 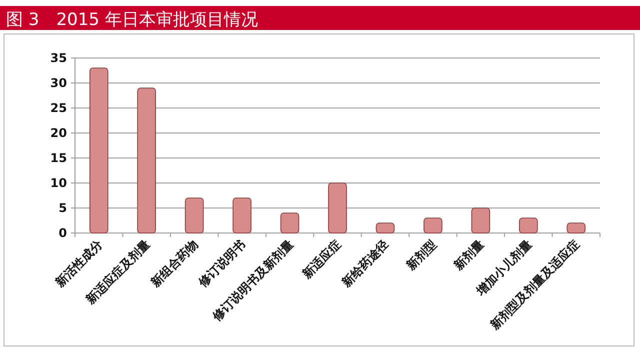 What do you see at coordinates (132, 20) in the screenshot?
I see `chart-title: 图 3 2015 年日本审批项目情况` at bounding box center [132, 20].